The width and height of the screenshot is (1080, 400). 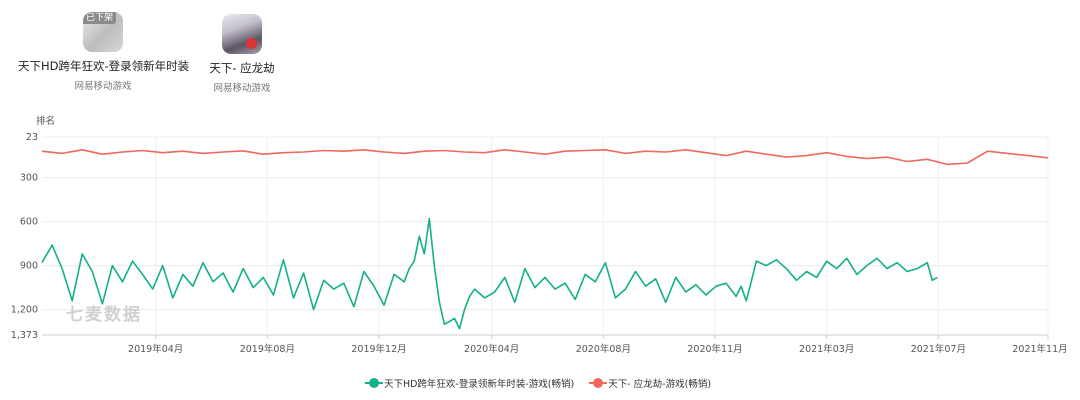 What do you see at coordinates (267, 349) in the screenshot?
I see `x-tick-label: 2019年08月` at bounding box center [267, 349].